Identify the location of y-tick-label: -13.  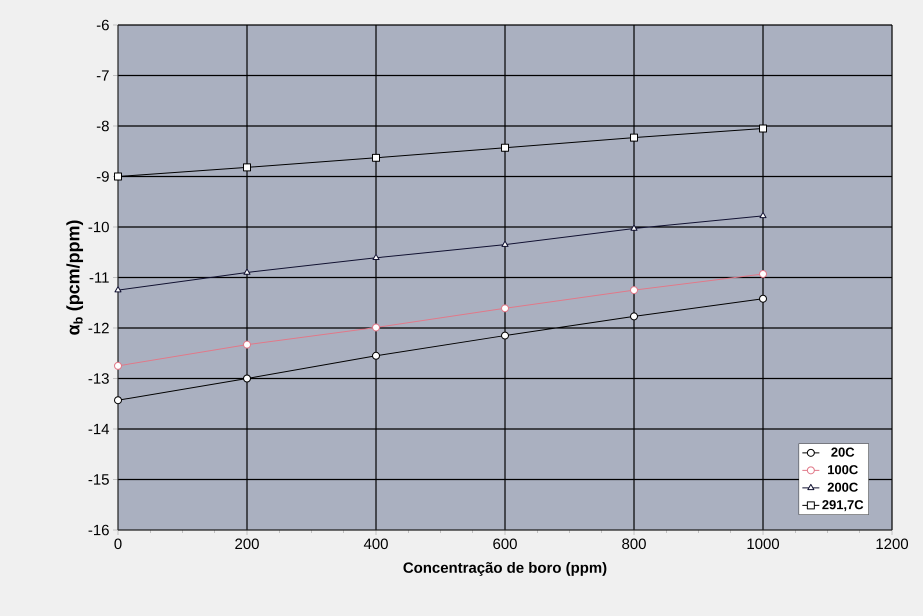
(98, 378).